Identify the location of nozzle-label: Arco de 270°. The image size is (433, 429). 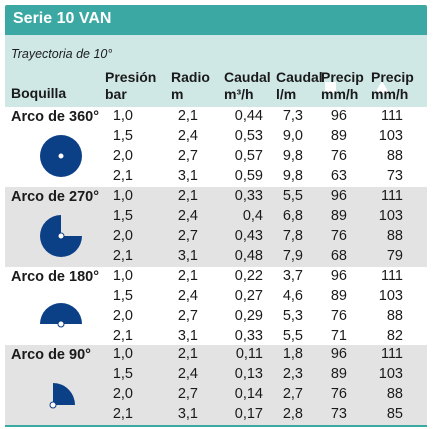
(55, 197).